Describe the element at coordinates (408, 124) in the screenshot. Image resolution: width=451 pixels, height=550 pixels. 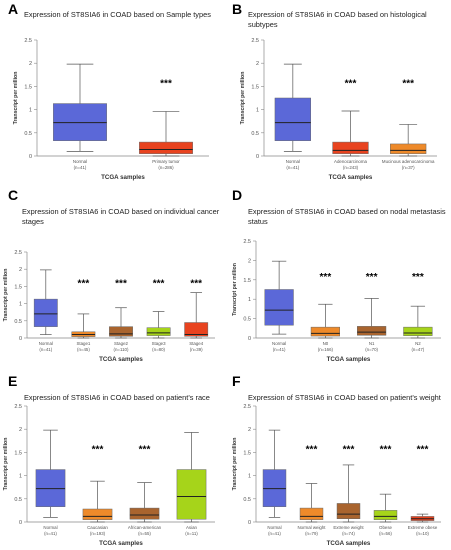
I see `box-group-3: *** Mucinous adenocarcinoma(n=37)` at that location.